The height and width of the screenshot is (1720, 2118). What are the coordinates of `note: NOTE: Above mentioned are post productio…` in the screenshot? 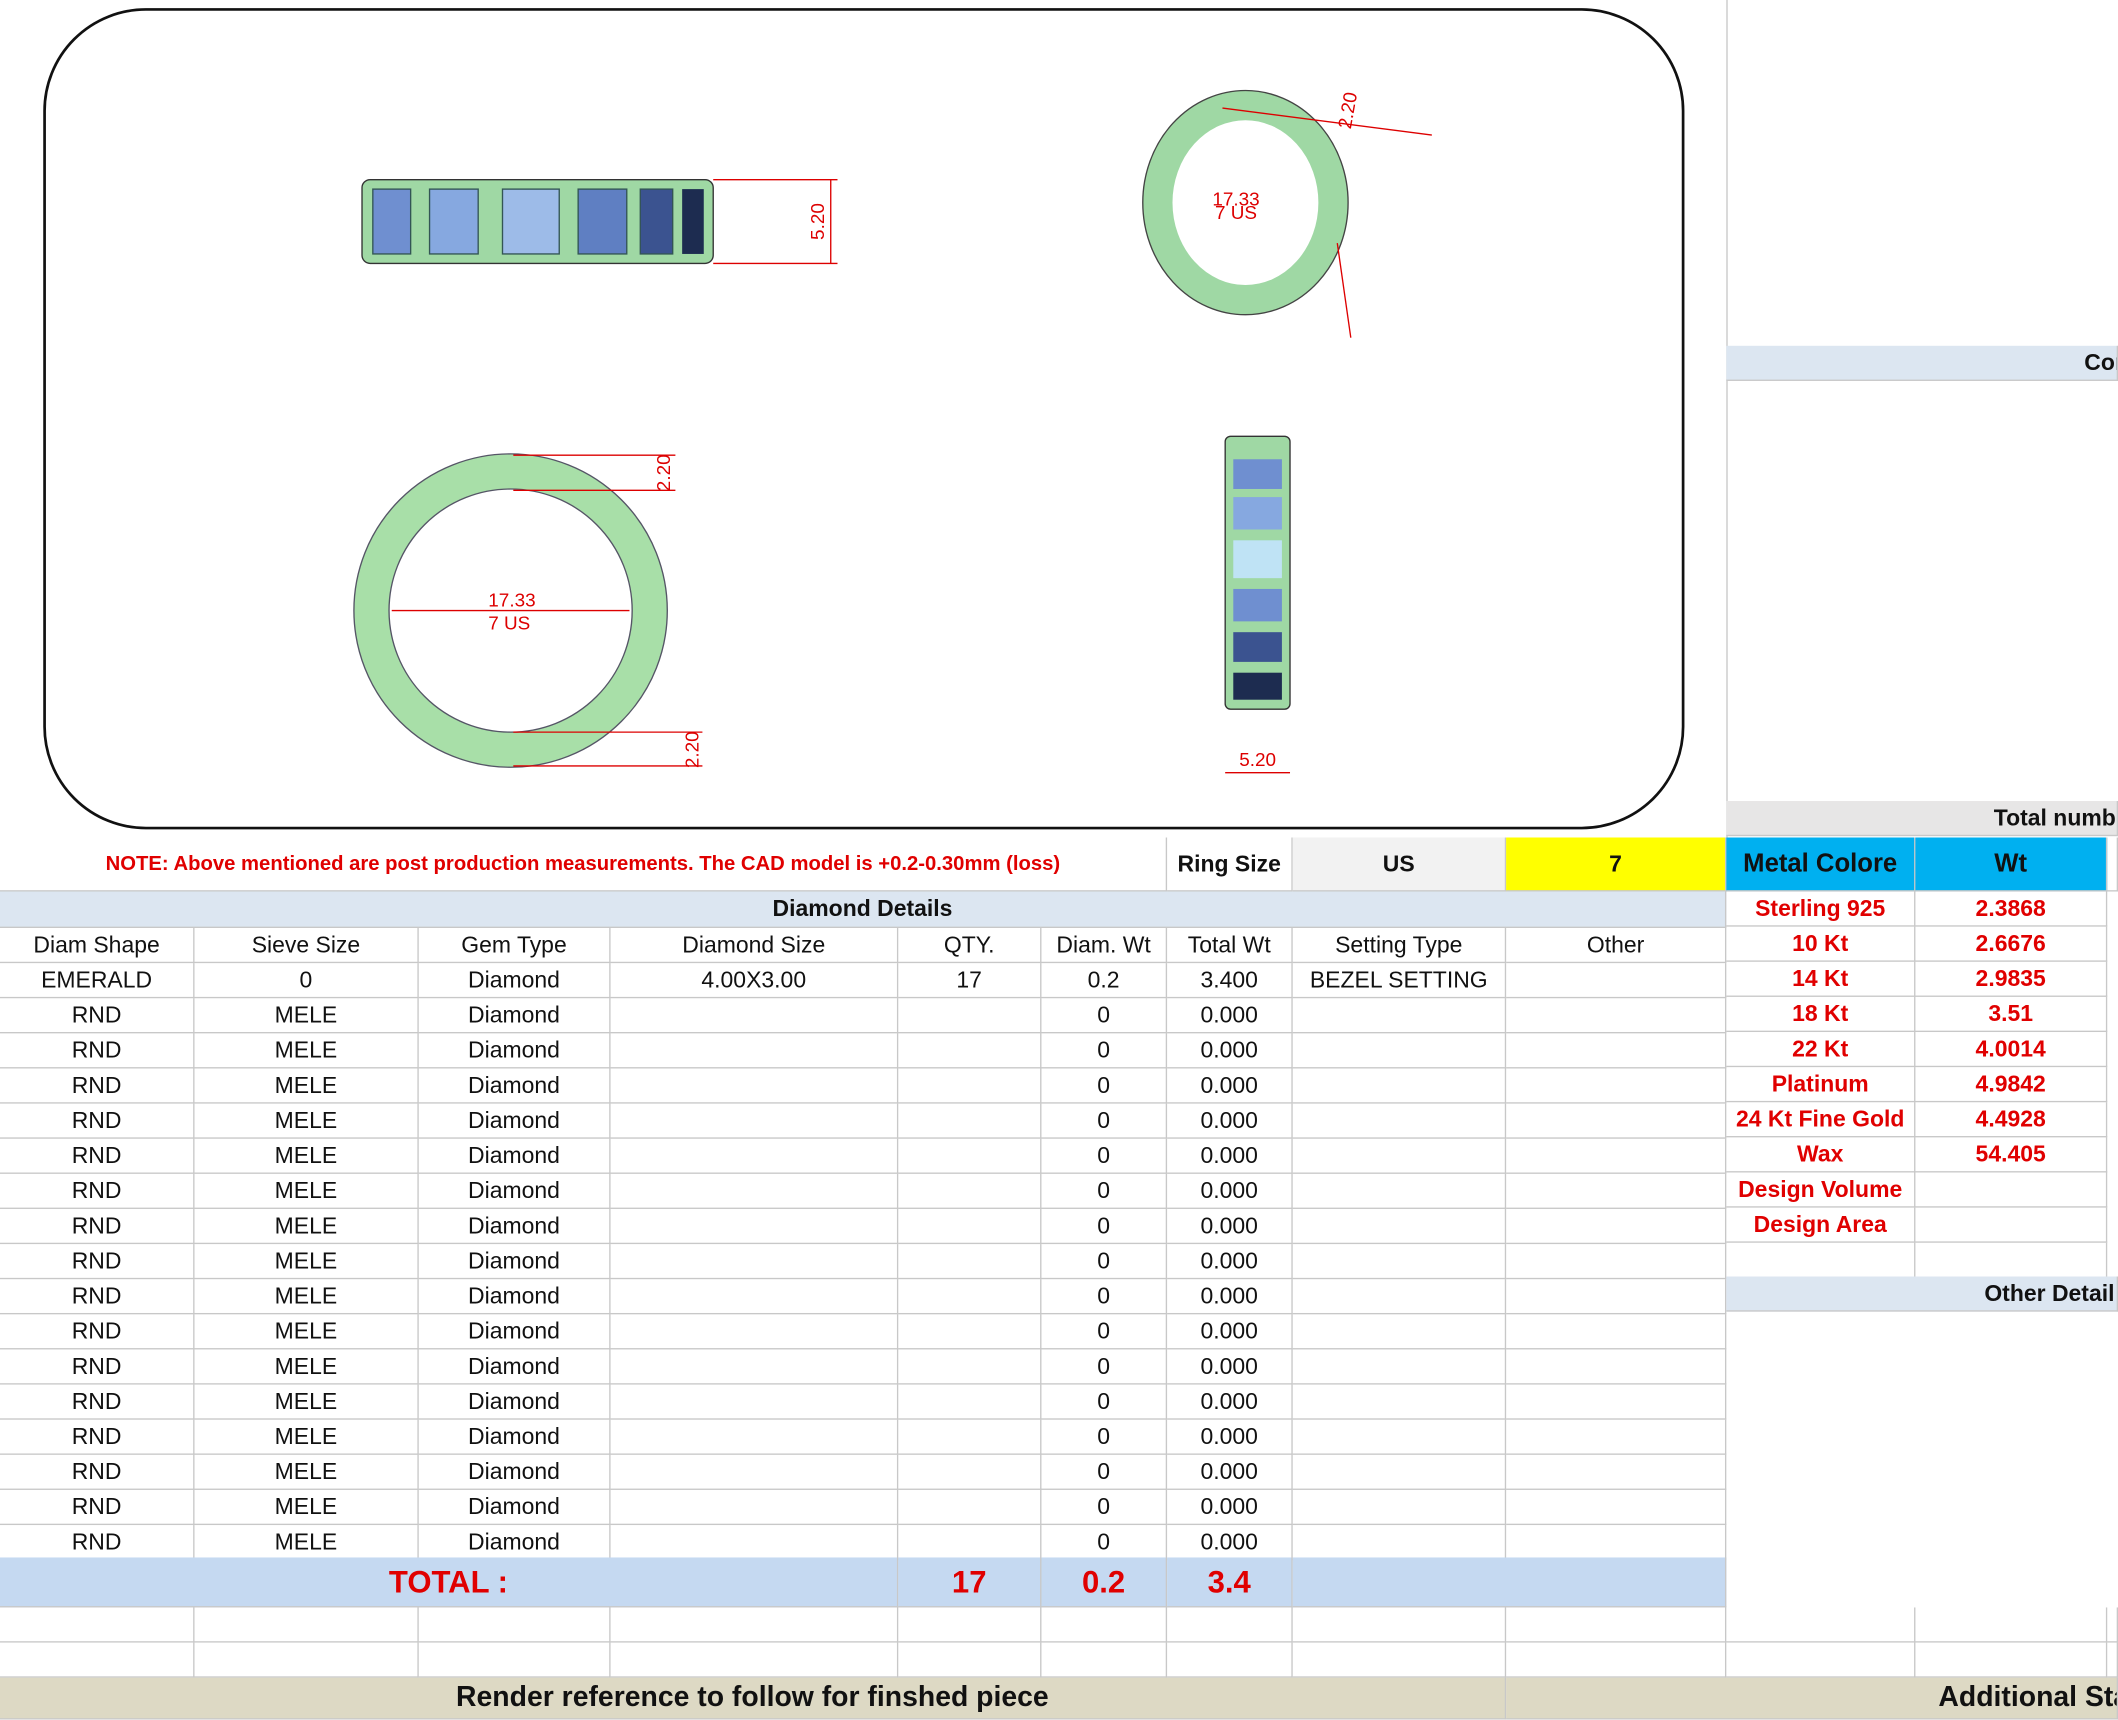 It's located at (584, 864).